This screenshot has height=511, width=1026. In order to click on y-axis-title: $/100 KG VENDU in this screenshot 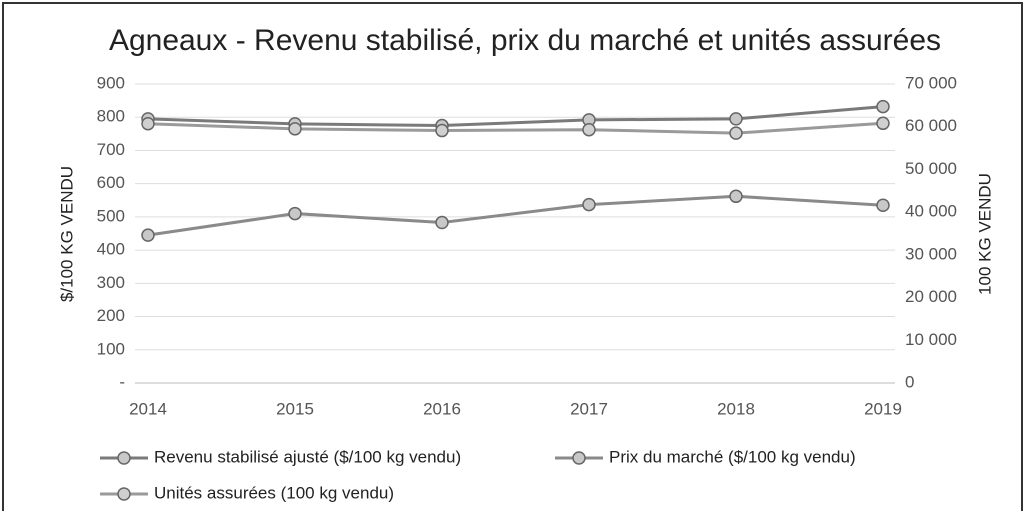, I will do `click(66, 234)`.